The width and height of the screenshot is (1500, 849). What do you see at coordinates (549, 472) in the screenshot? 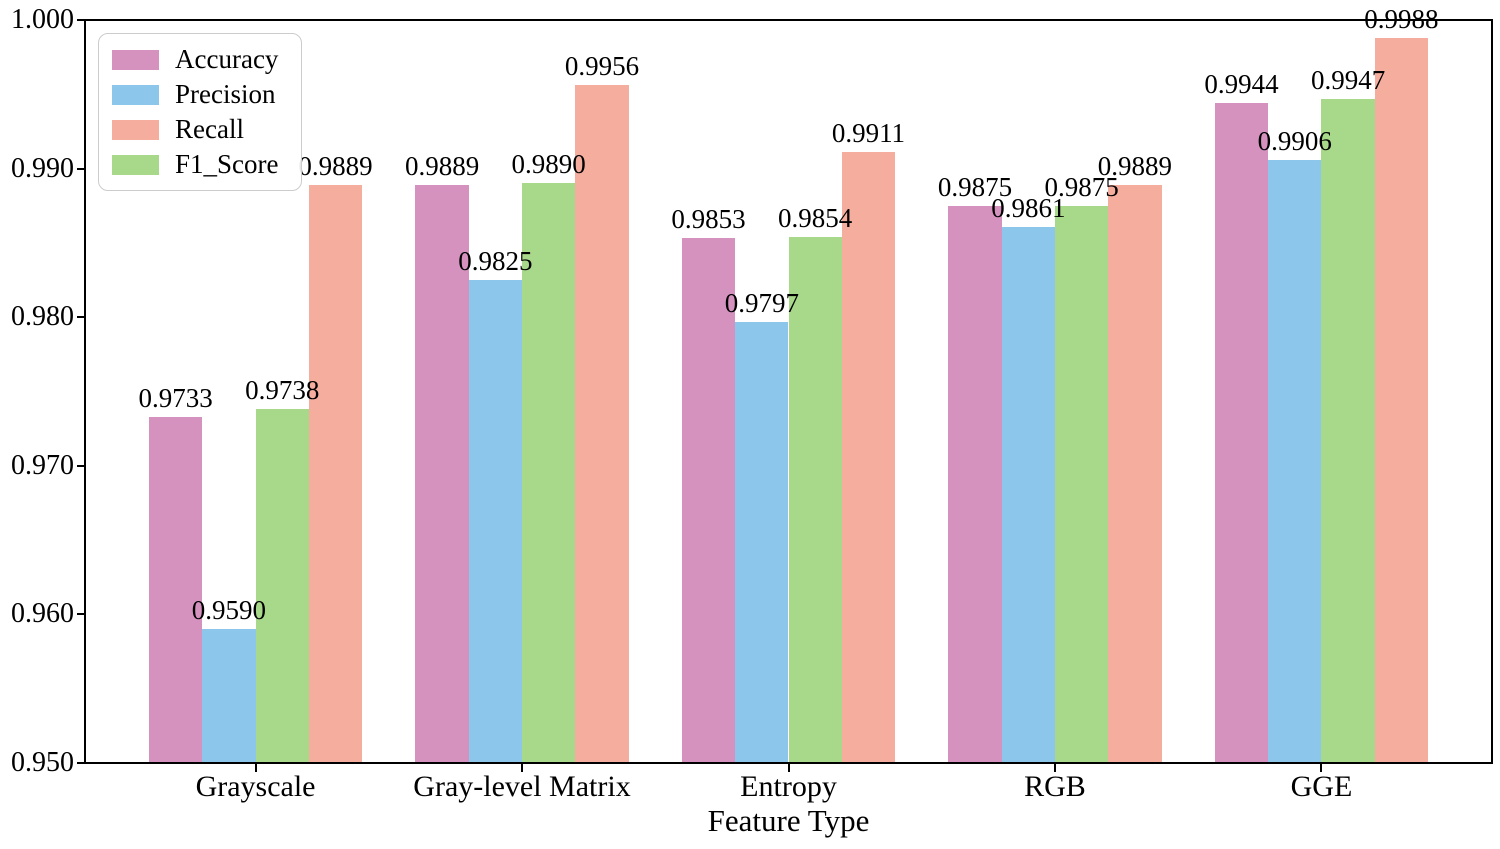
I see `bar-f1_score-gray-level-matrix` at bounding box center [549, 472].